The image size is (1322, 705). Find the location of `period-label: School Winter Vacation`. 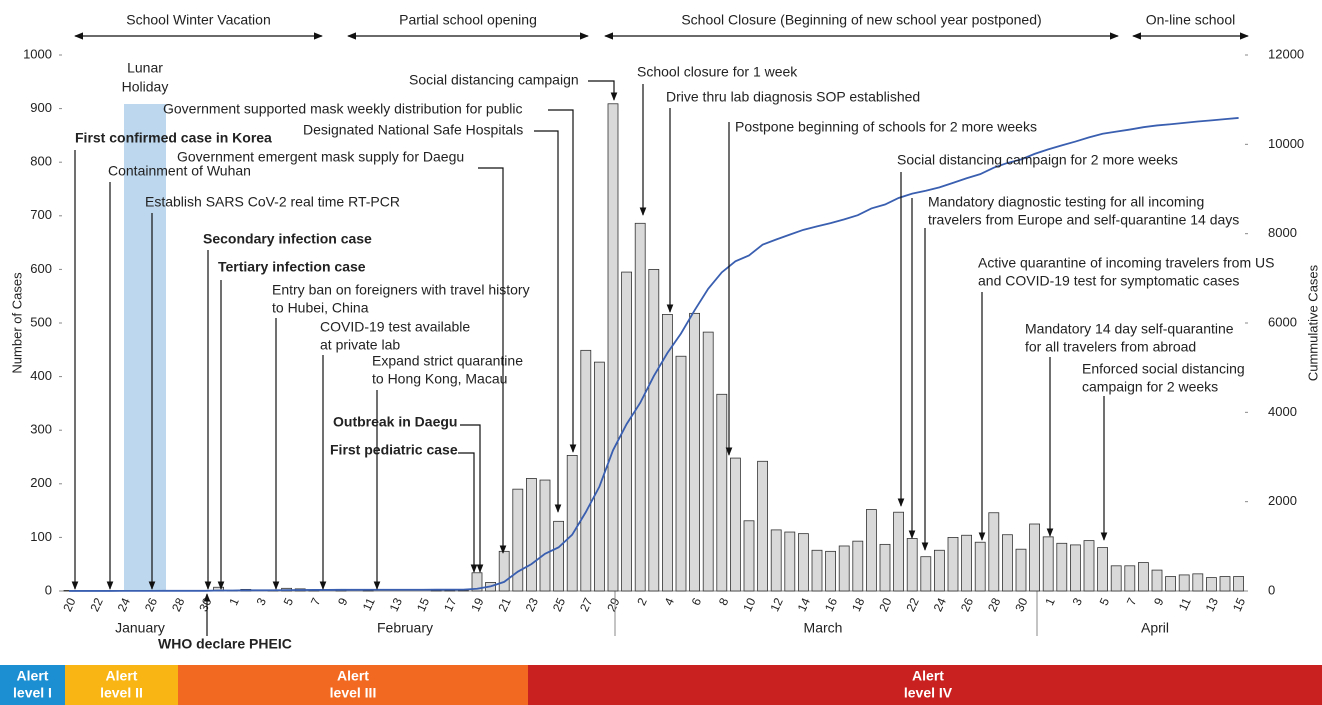

period-label: School Winter Vacation is located at coordinates (198, 20).